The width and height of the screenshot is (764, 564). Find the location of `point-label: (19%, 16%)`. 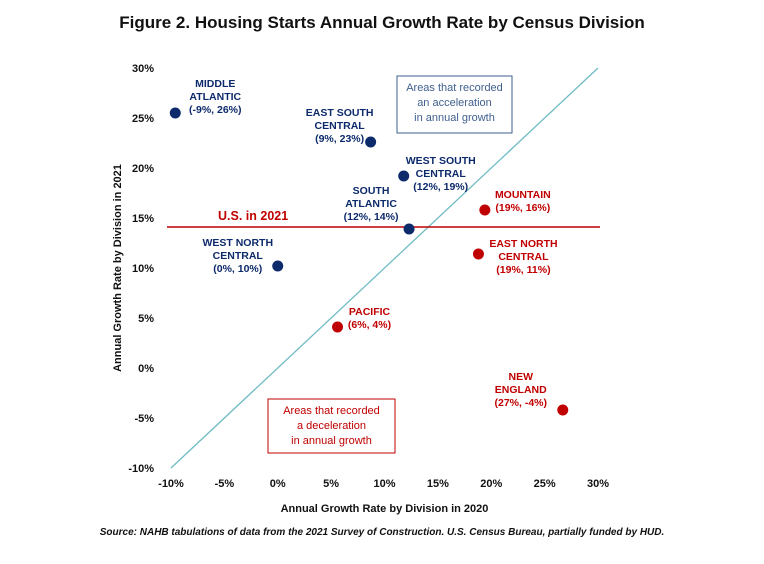

point-label: (19%, 16%) is located at coordinates (522, 208).